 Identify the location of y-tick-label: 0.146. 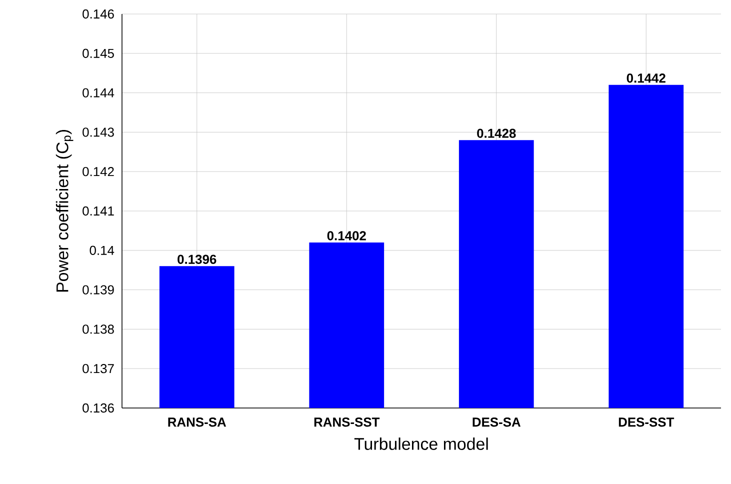
(98, 14).